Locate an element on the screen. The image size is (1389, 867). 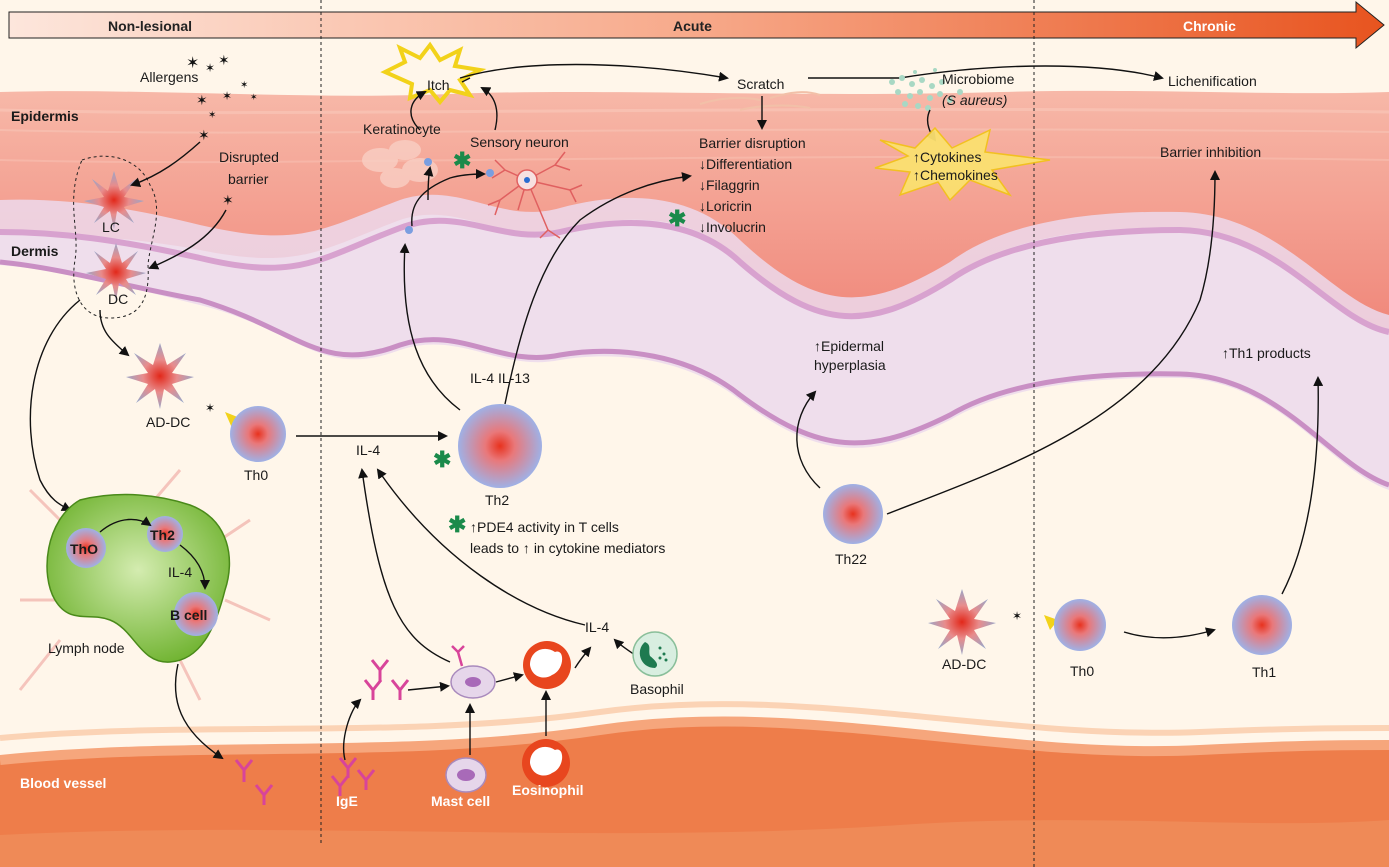
eosinophil-vessel is located at coordinates (546, 763).